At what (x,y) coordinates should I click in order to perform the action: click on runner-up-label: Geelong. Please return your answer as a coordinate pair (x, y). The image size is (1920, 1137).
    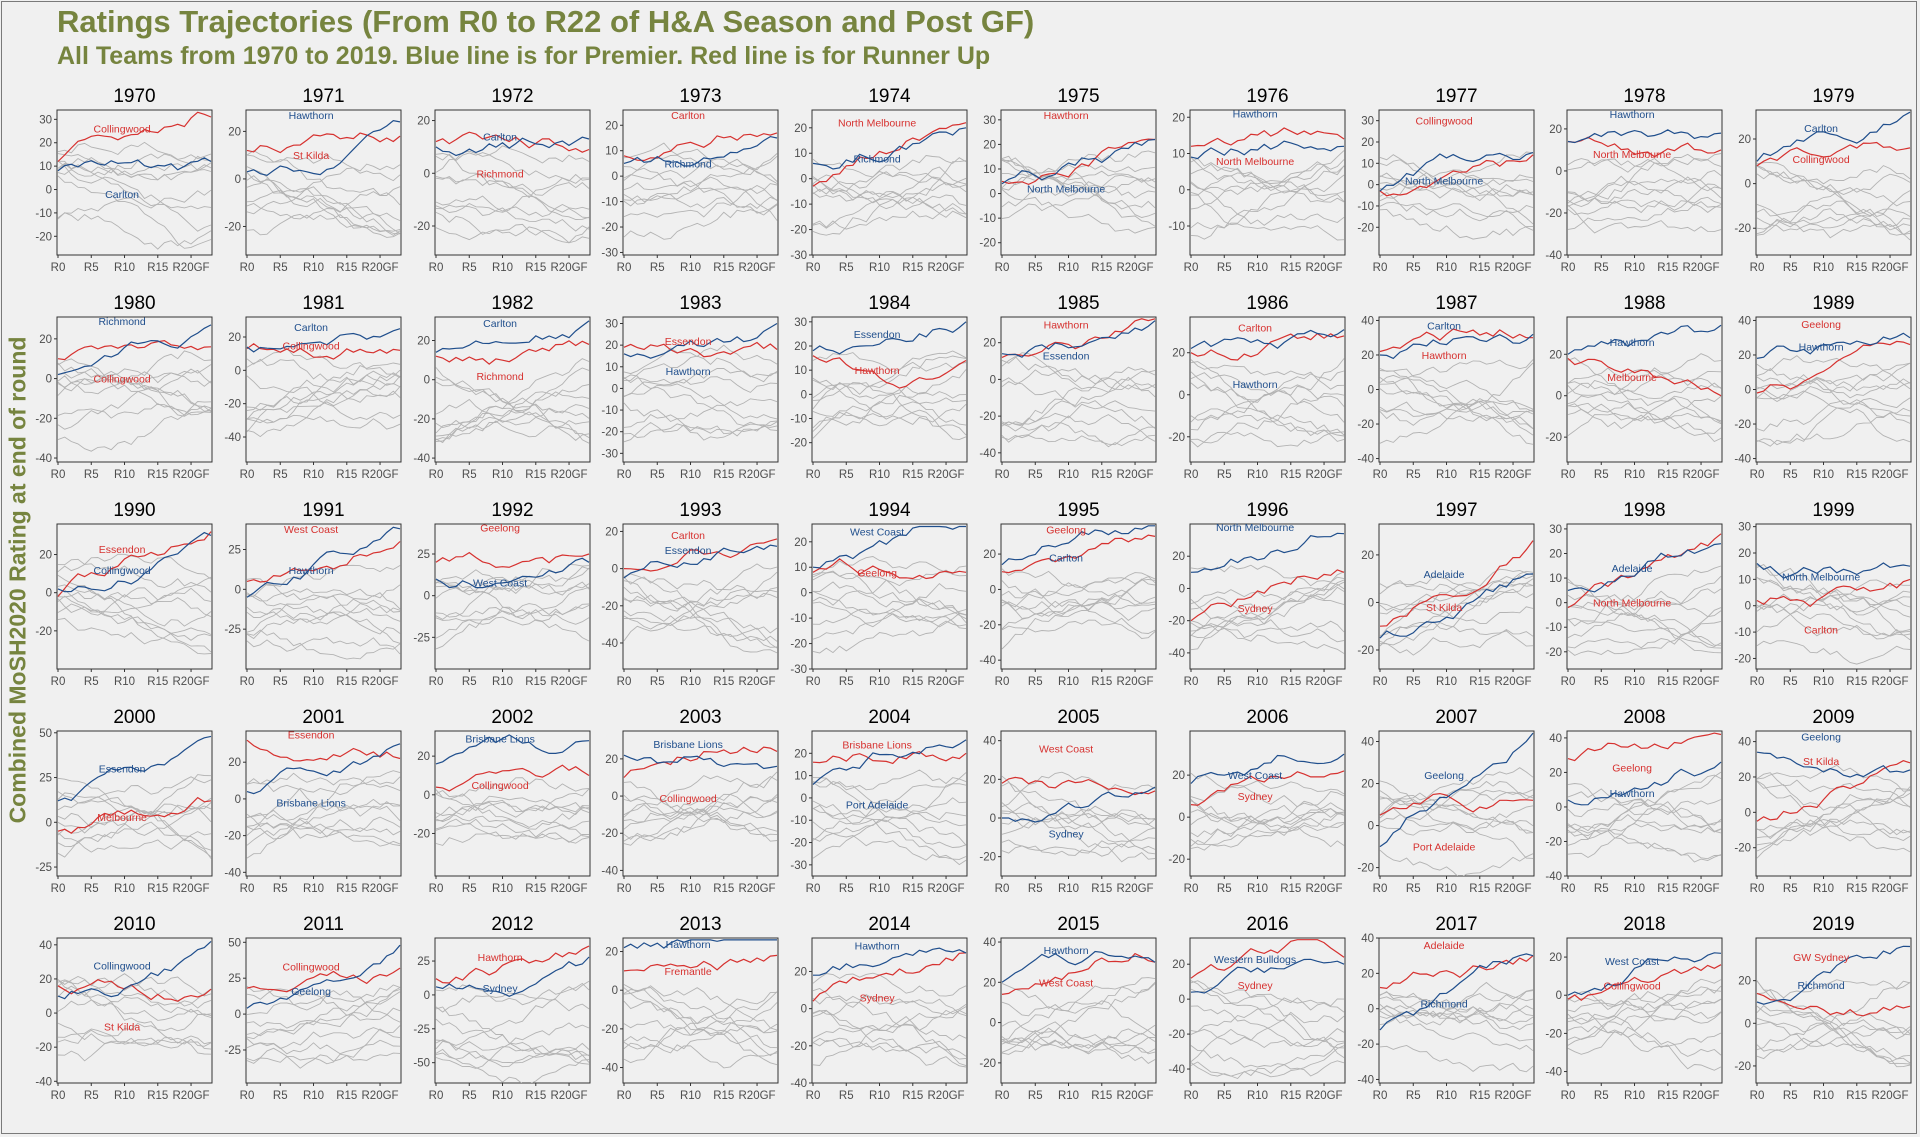
    Looking at the image, I should click on (1821, 325).